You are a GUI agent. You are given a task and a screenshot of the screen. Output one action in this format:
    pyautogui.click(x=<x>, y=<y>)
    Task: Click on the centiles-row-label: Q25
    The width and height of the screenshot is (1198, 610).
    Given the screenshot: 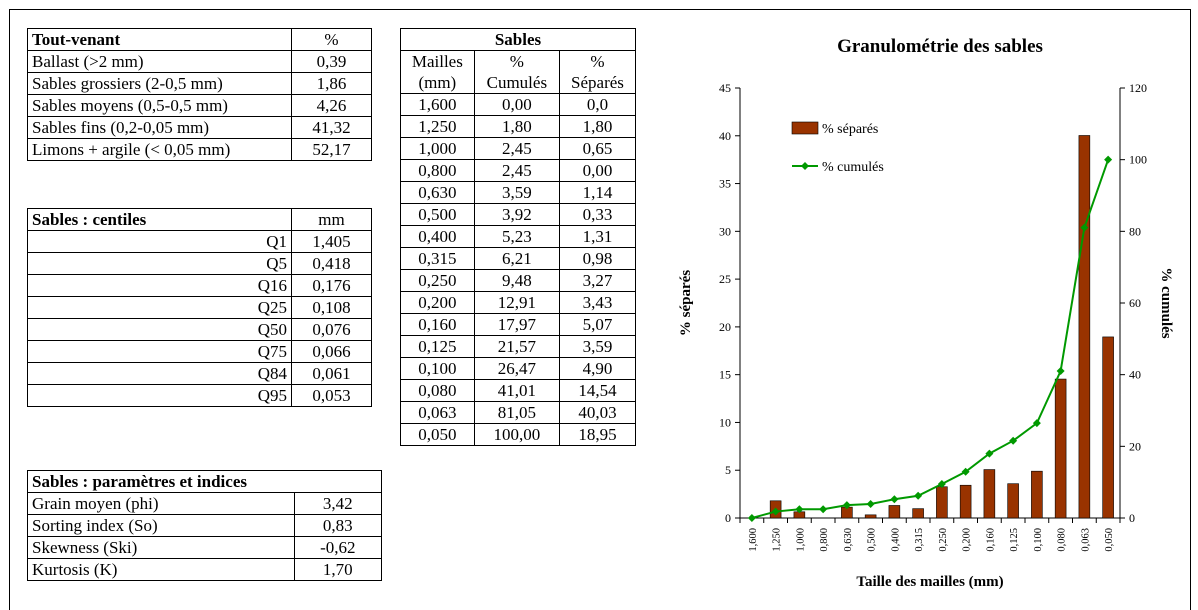 What is the action you would take?
    pyautogui.click(x=159, y=307)
    